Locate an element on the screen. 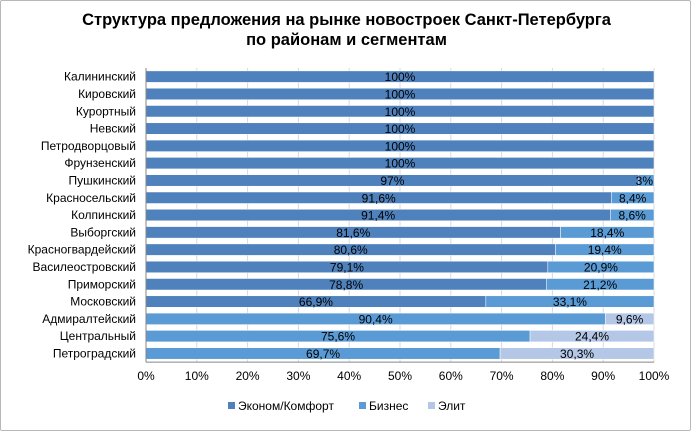 This screenshot has height=433, width=693. data-label-1-9: 91,4% is located at coordinates (378, 216).